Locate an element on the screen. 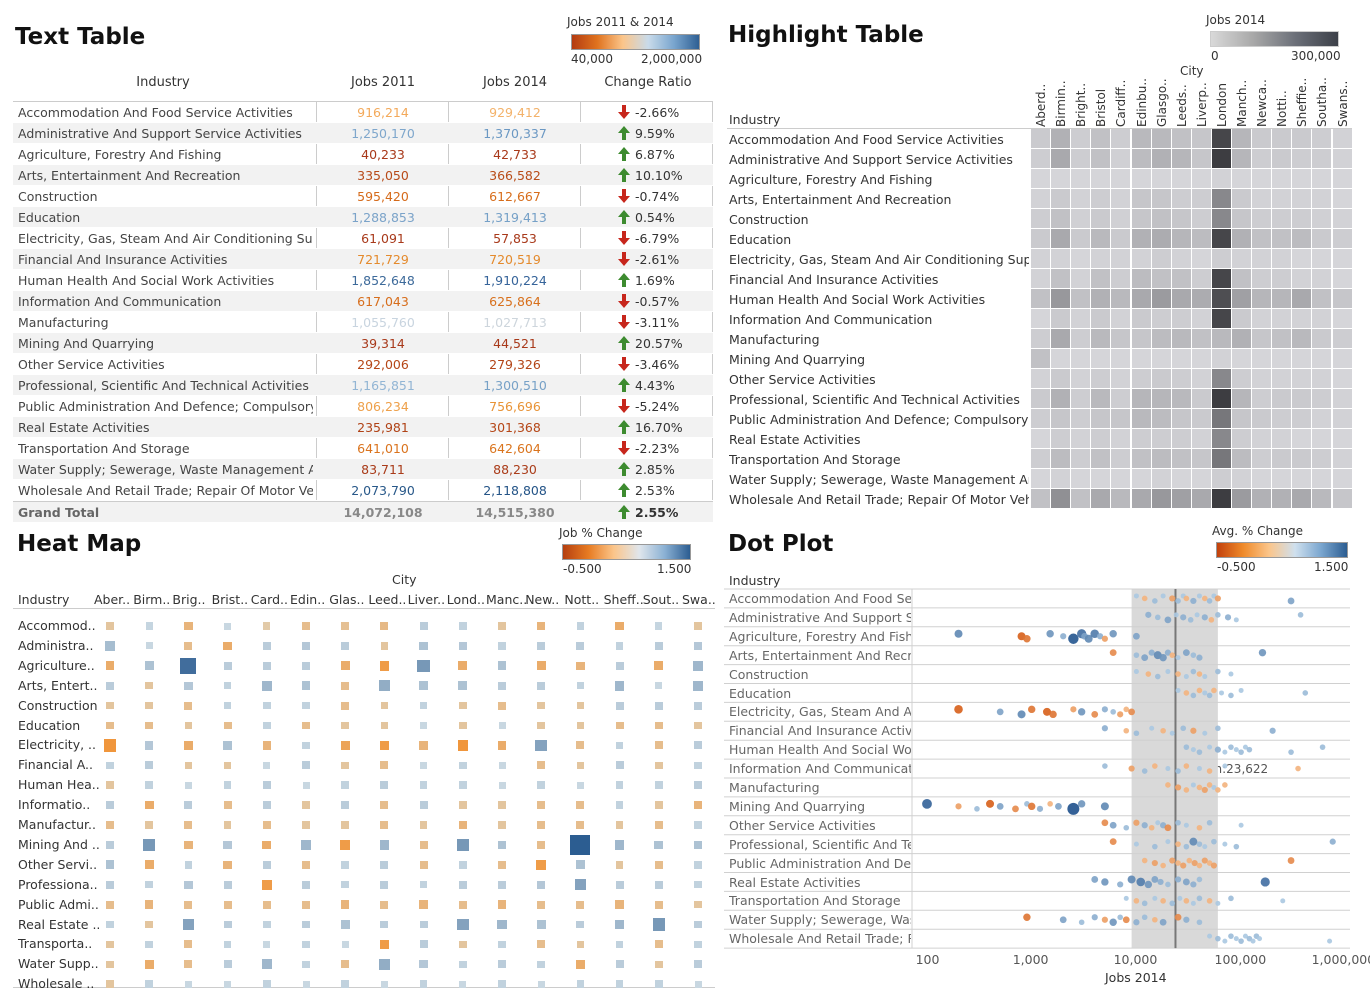 The image size is (1370, 1000). heatmap-row-label: Education is located at coordinates (49, 725).